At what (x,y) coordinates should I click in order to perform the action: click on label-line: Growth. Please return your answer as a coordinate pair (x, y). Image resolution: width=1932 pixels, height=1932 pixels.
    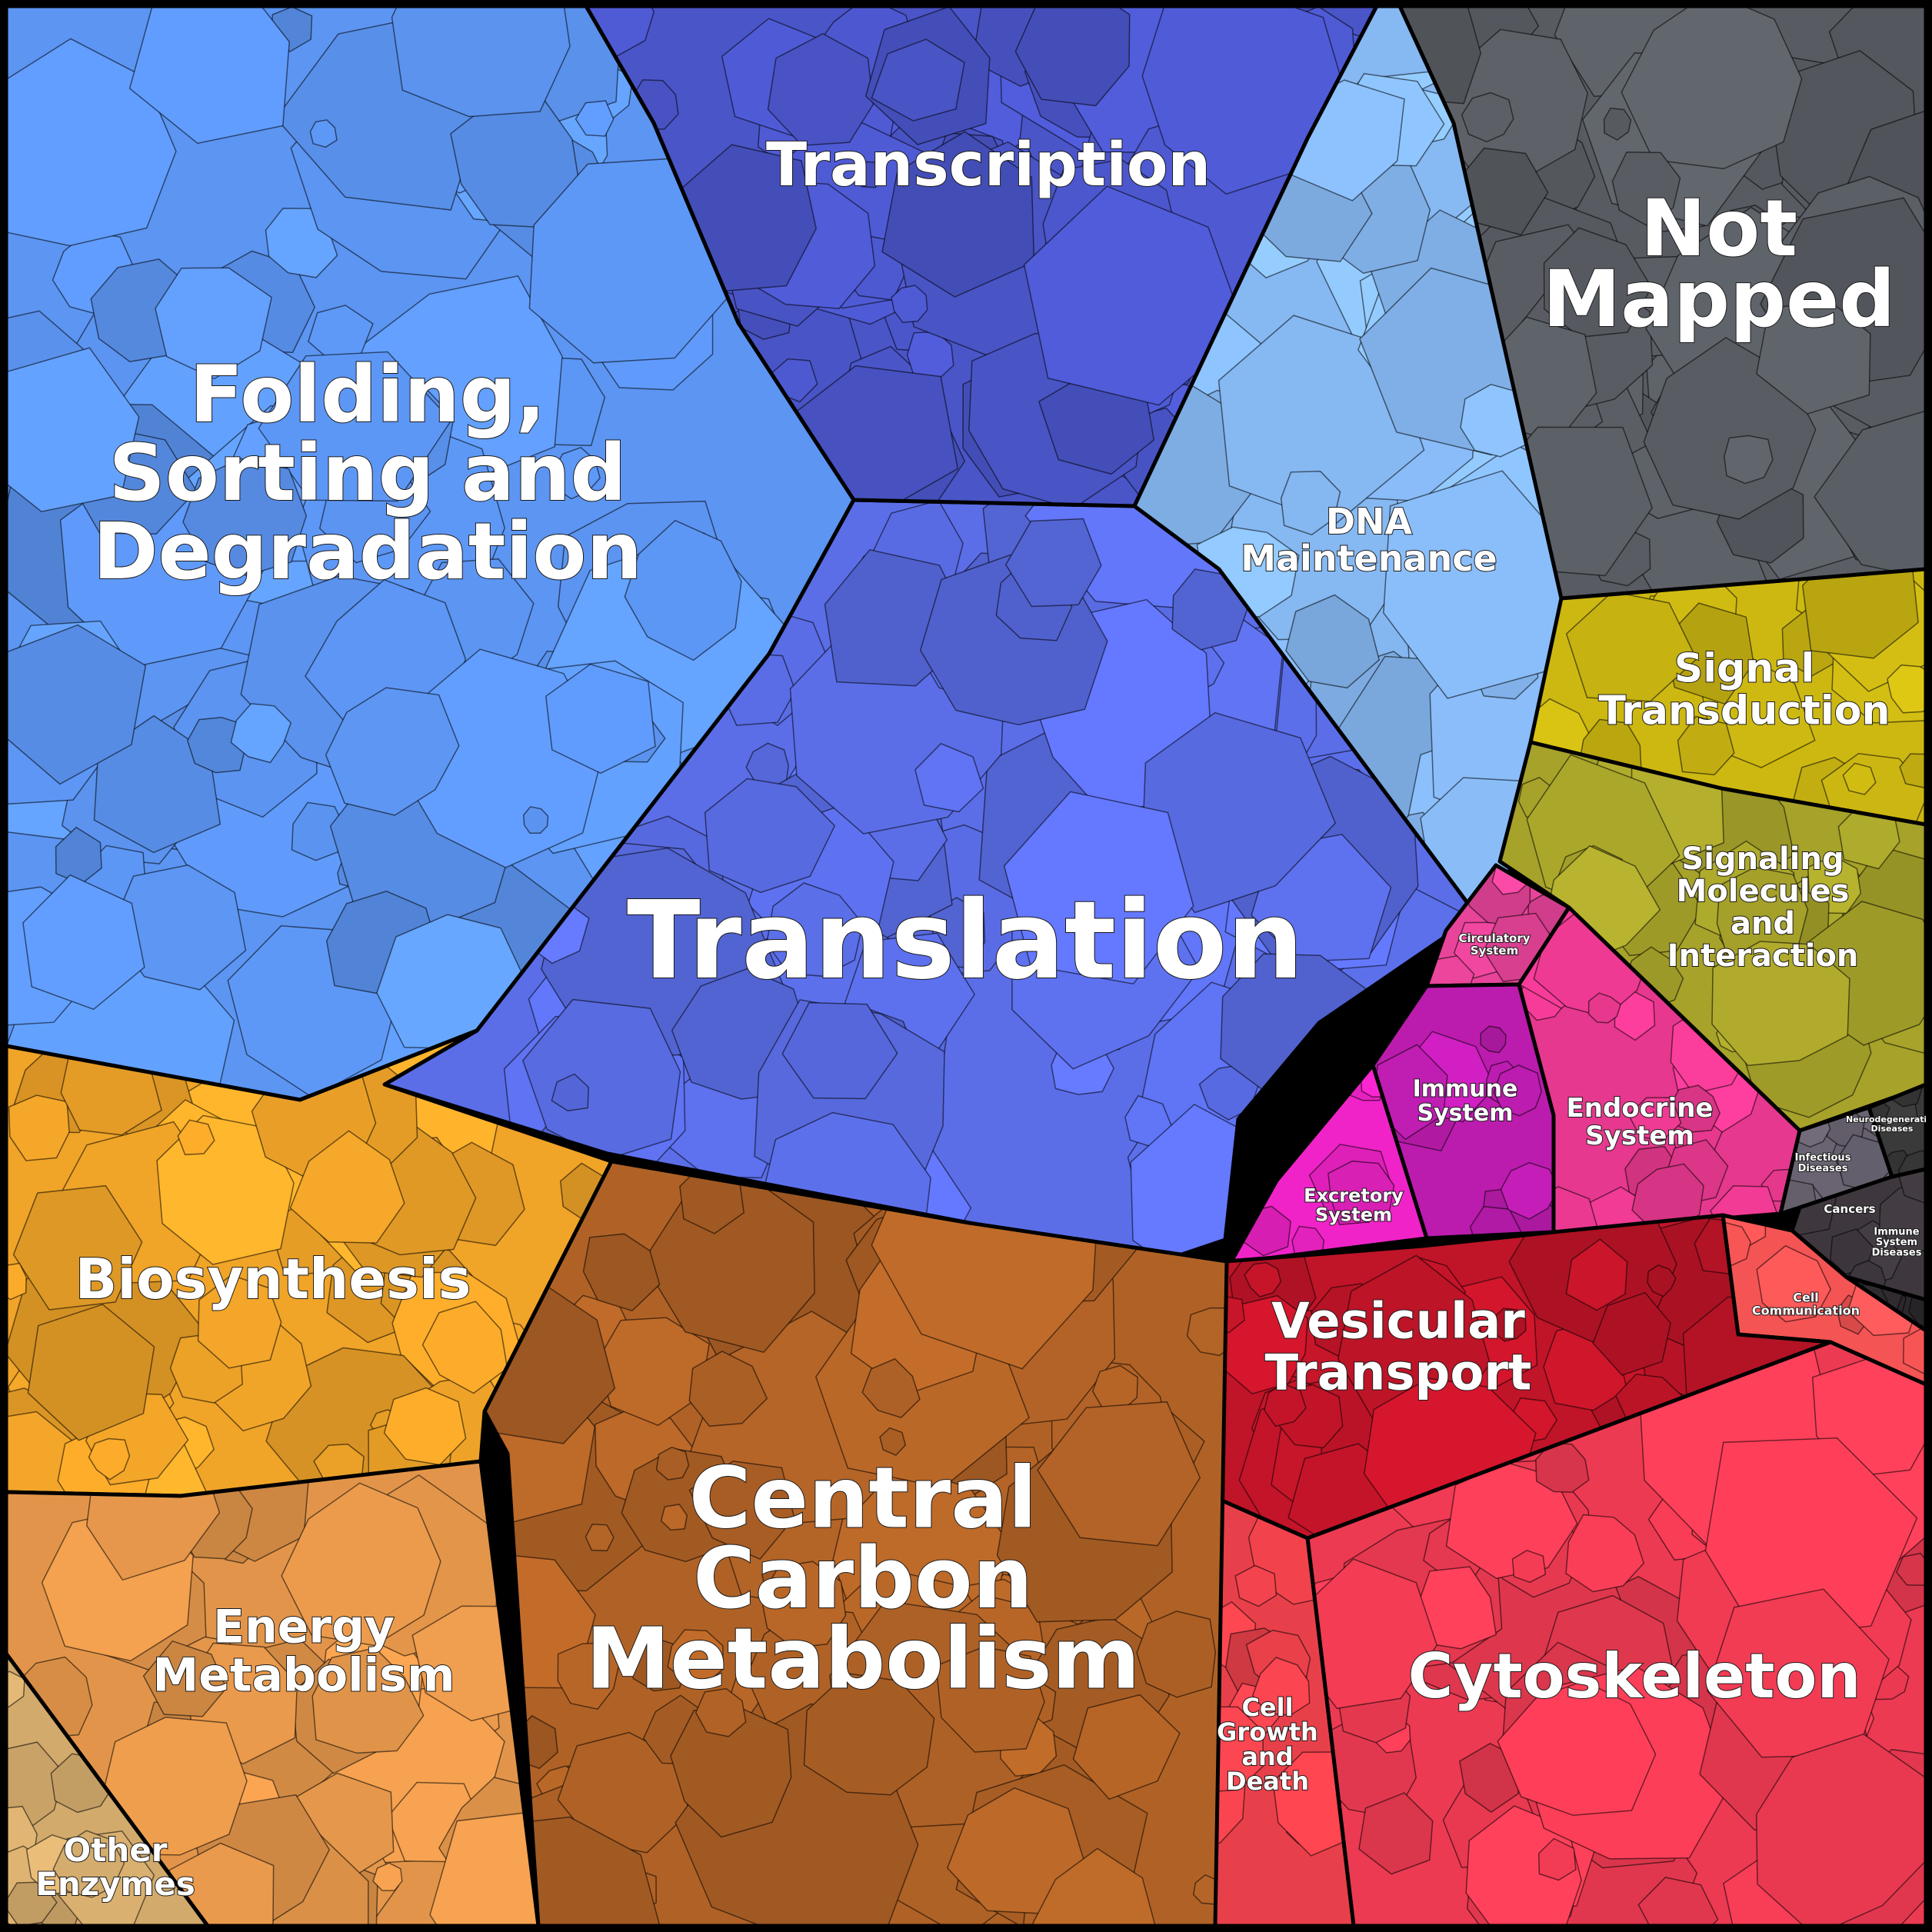
    Looking at the image, I should click on (1267, 1732).